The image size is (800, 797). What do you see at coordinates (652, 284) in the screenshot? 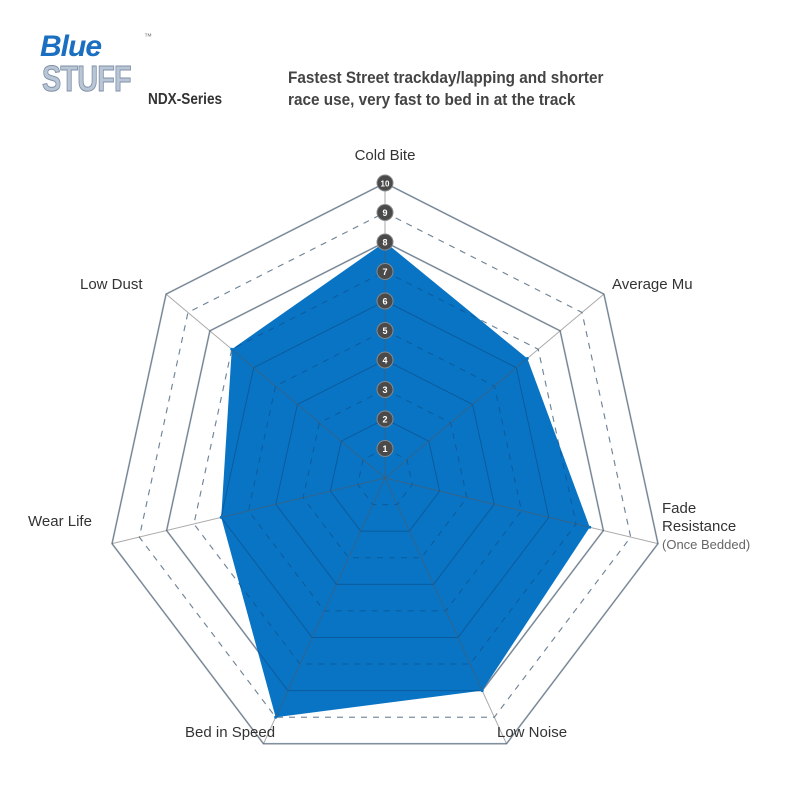
I see `axis-label-1: Average Mu` at bounding box center [652, 284].